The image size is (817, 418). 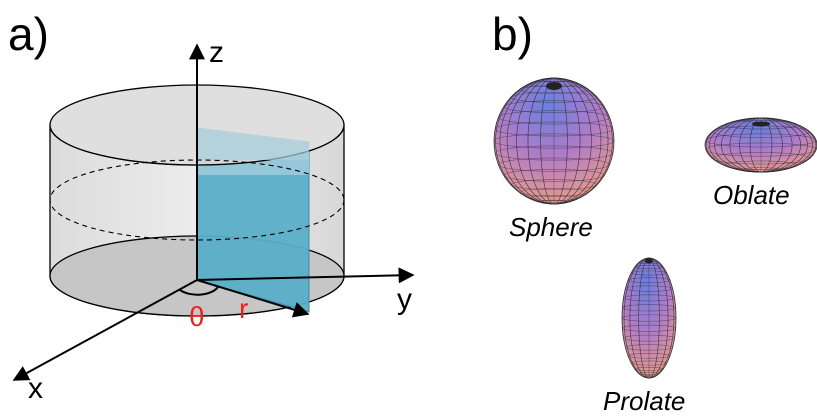 What do you see at coordinates (554, 141) in the screenshot?
I see `sphere-shape` at bounding box center [554, 141].